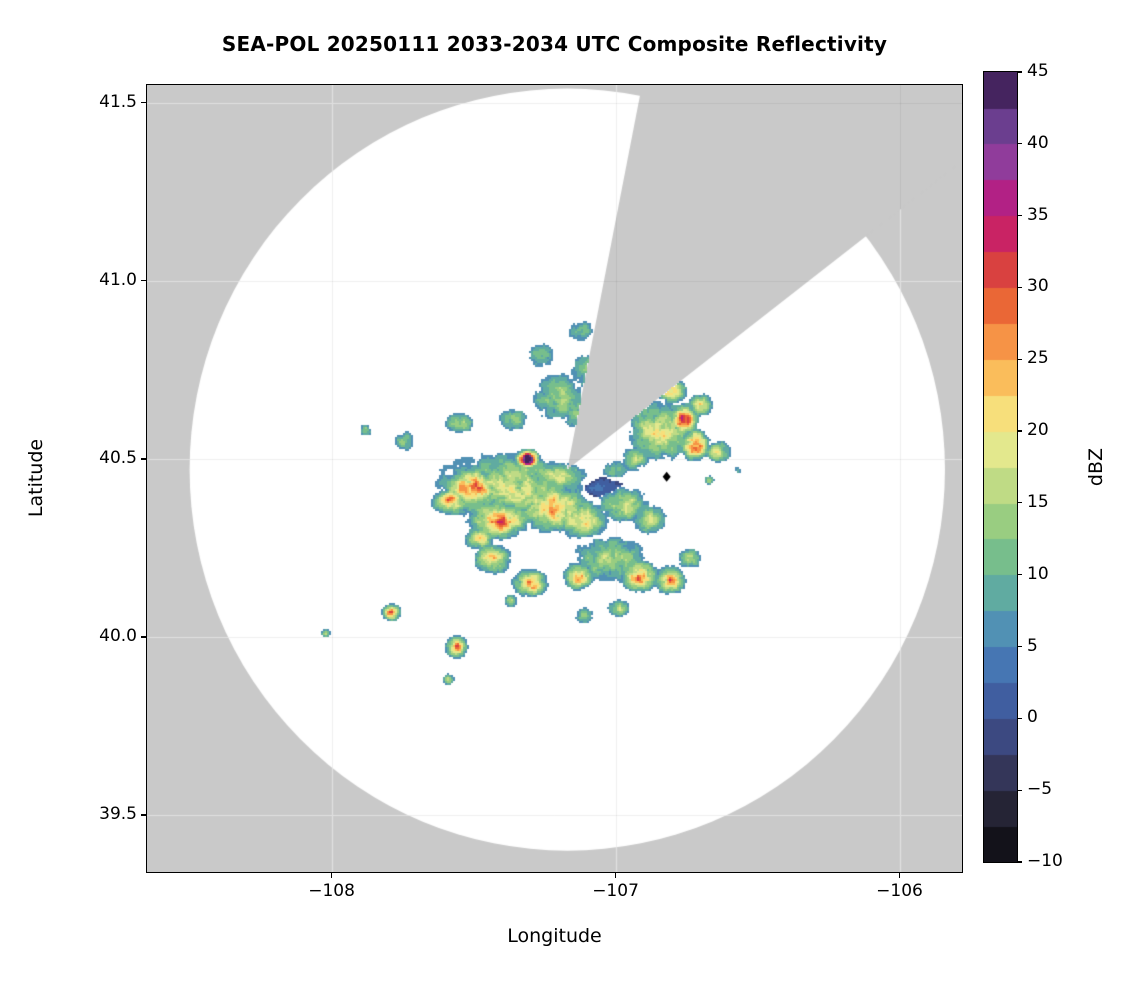 The image size is (1146, 990). I want to click on colorbar-tick-label: 45, so click(1038, 71).